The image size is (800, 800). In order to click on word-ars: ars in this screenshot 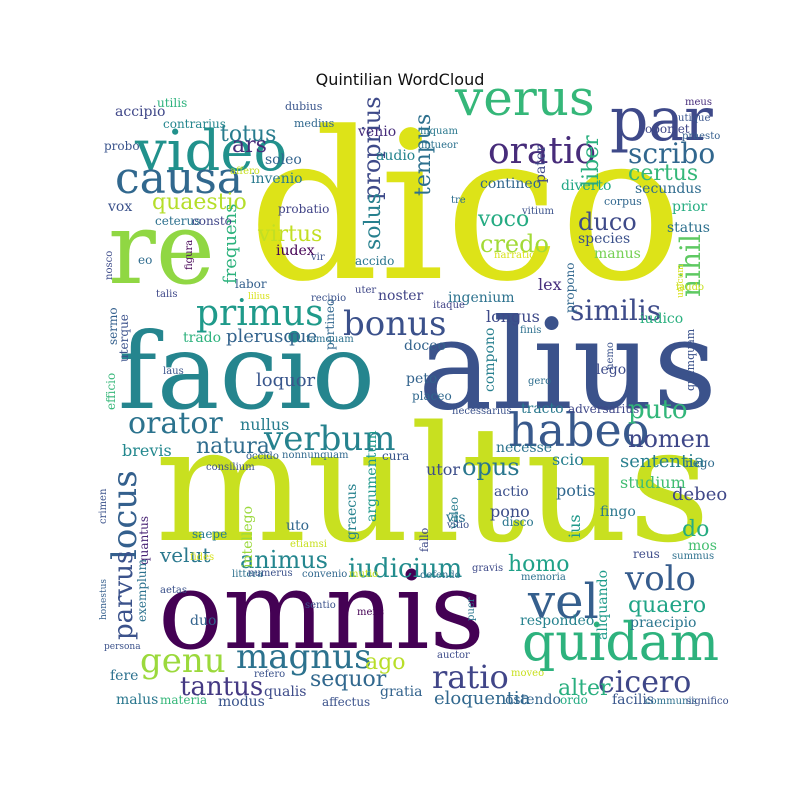, I will do `click(249, 145)`.